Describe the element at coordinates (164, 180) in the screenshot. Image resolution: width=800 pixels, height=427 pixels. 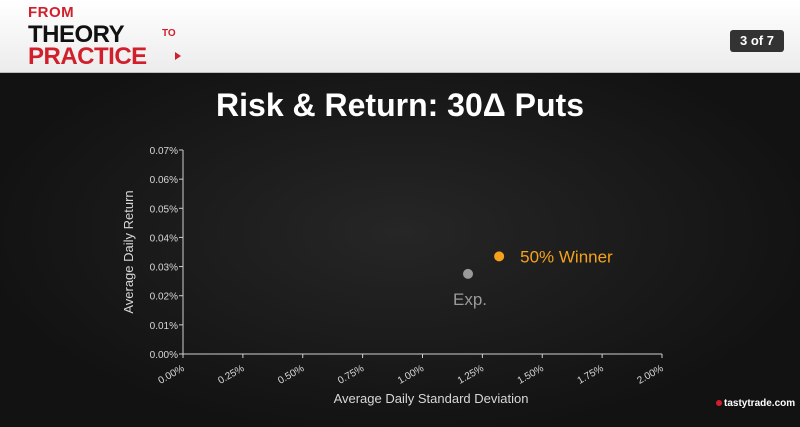
I see `y-tick-label: 0.06%` at that location.